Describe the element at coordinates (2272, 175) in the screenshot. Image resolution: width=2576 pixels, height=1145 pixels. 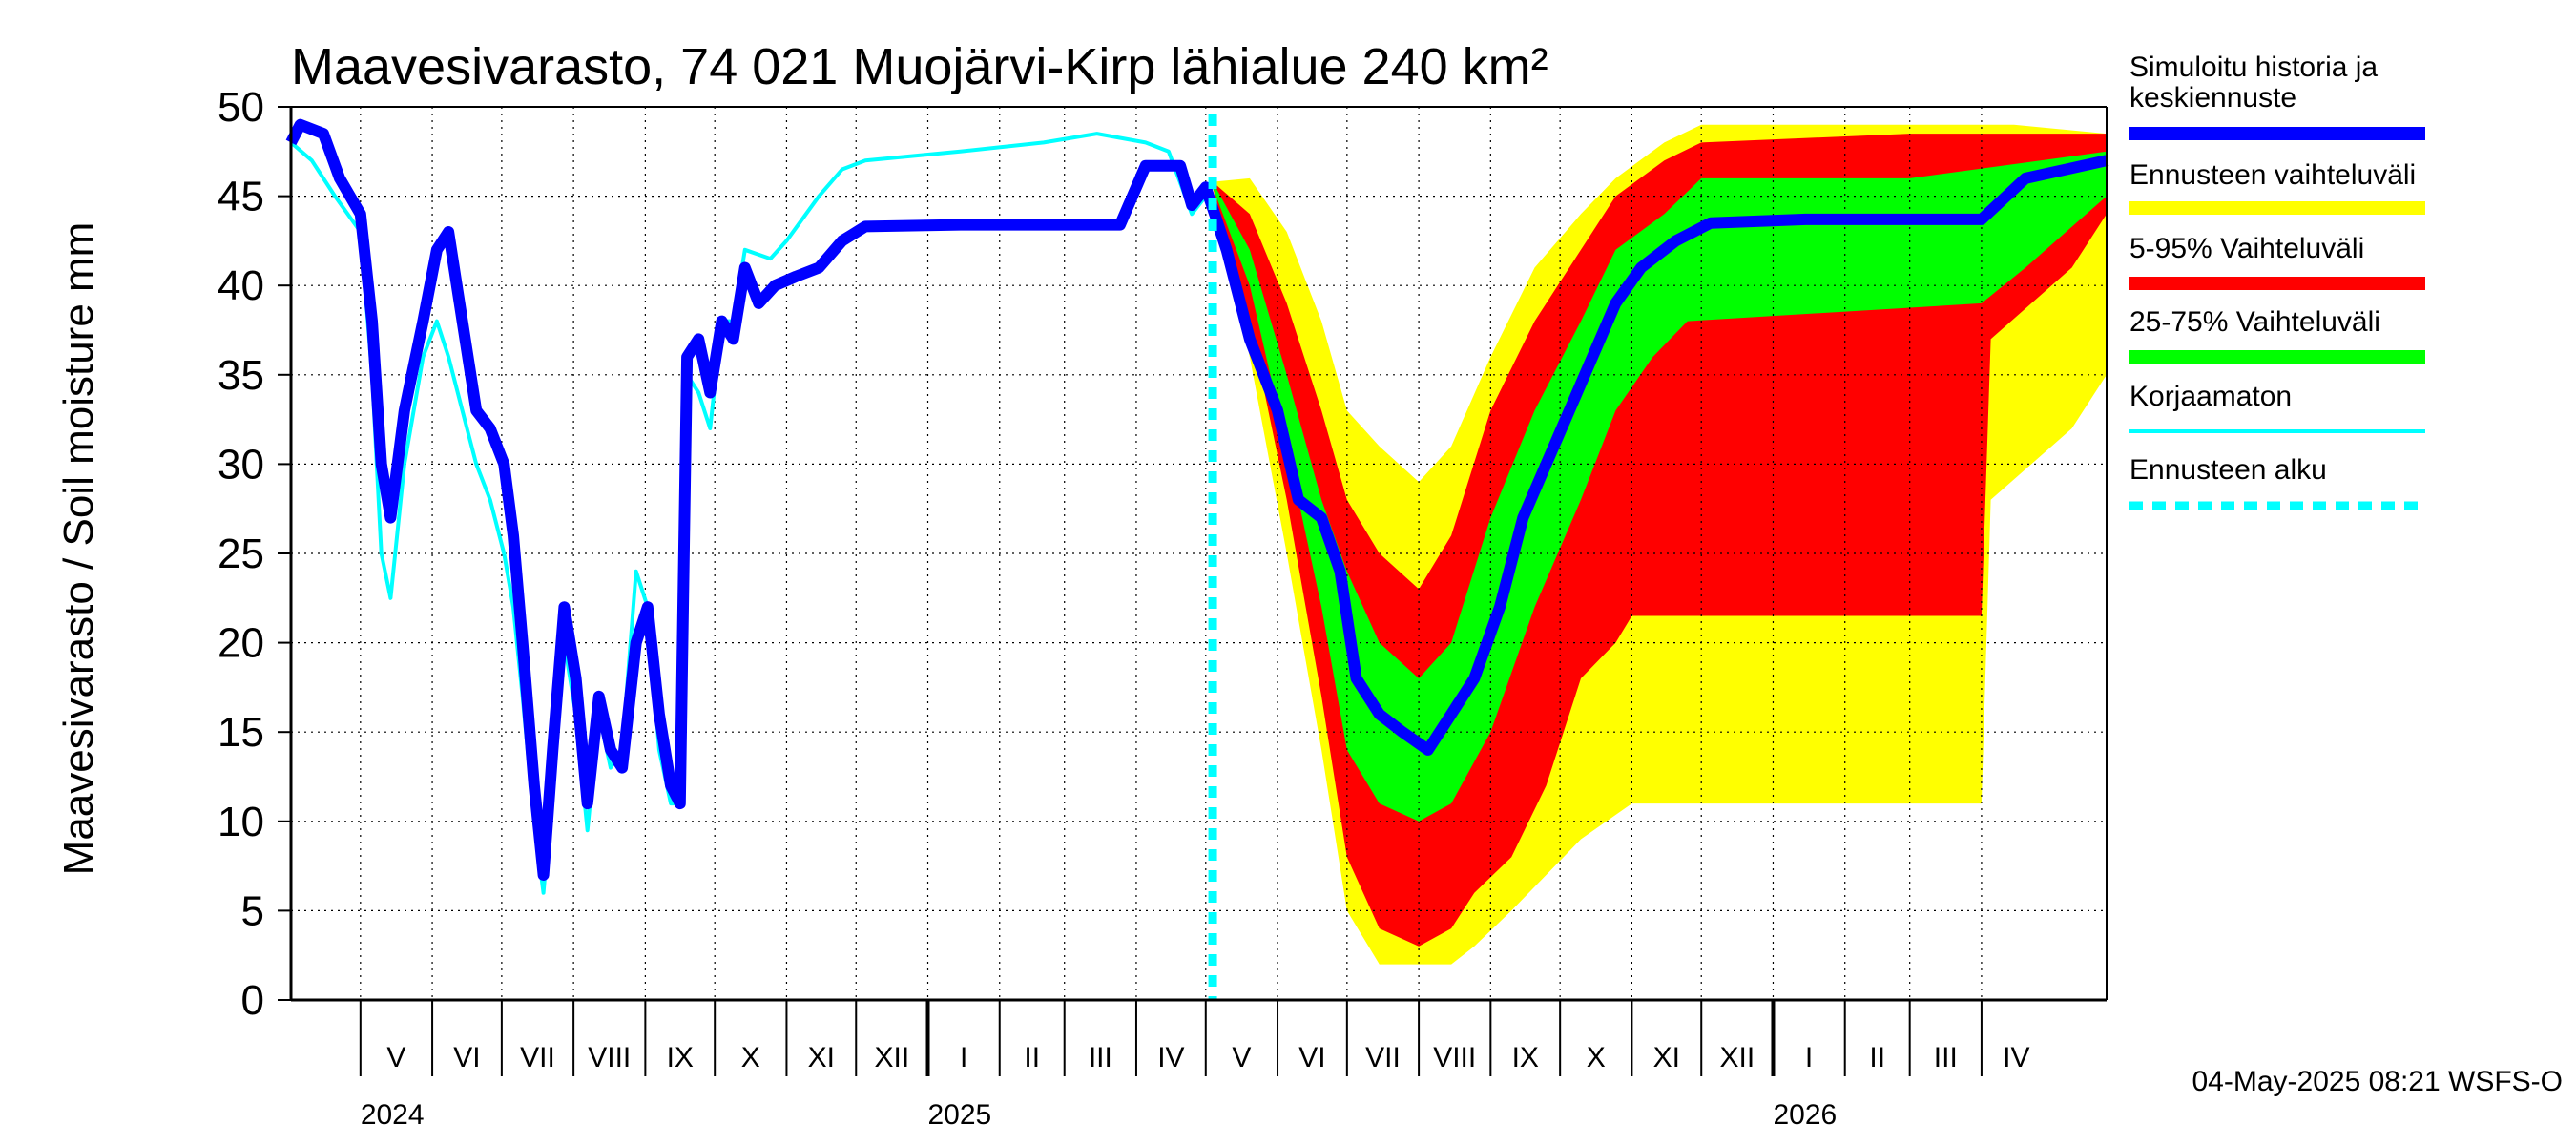
I see `legend-label: Ennusteen vaihteluväli` at that location.